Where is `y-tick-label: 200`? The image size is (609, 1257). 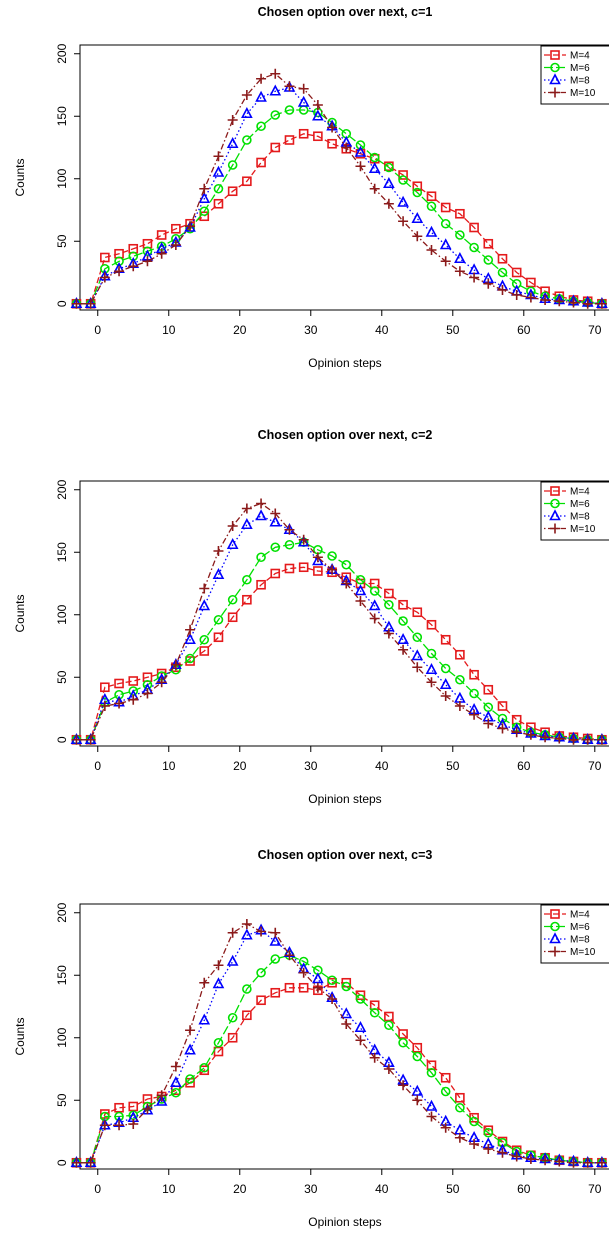 y-tick-label: 200 is located at coordinates (62, 489).